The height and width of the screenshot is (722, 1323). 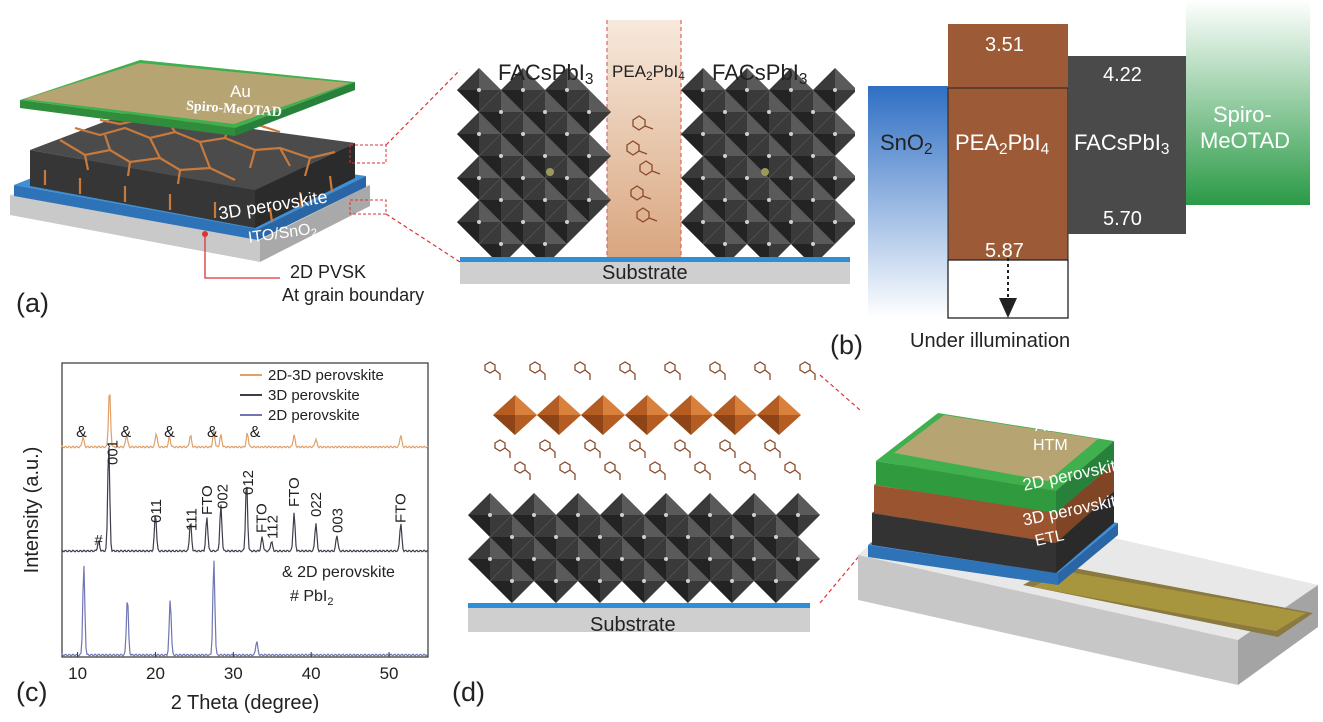 What do you see at coordinates (1122, 75) in the screenshot?
I see `facs-lumo-value: 4.22` at bounding box center [1122, 75].